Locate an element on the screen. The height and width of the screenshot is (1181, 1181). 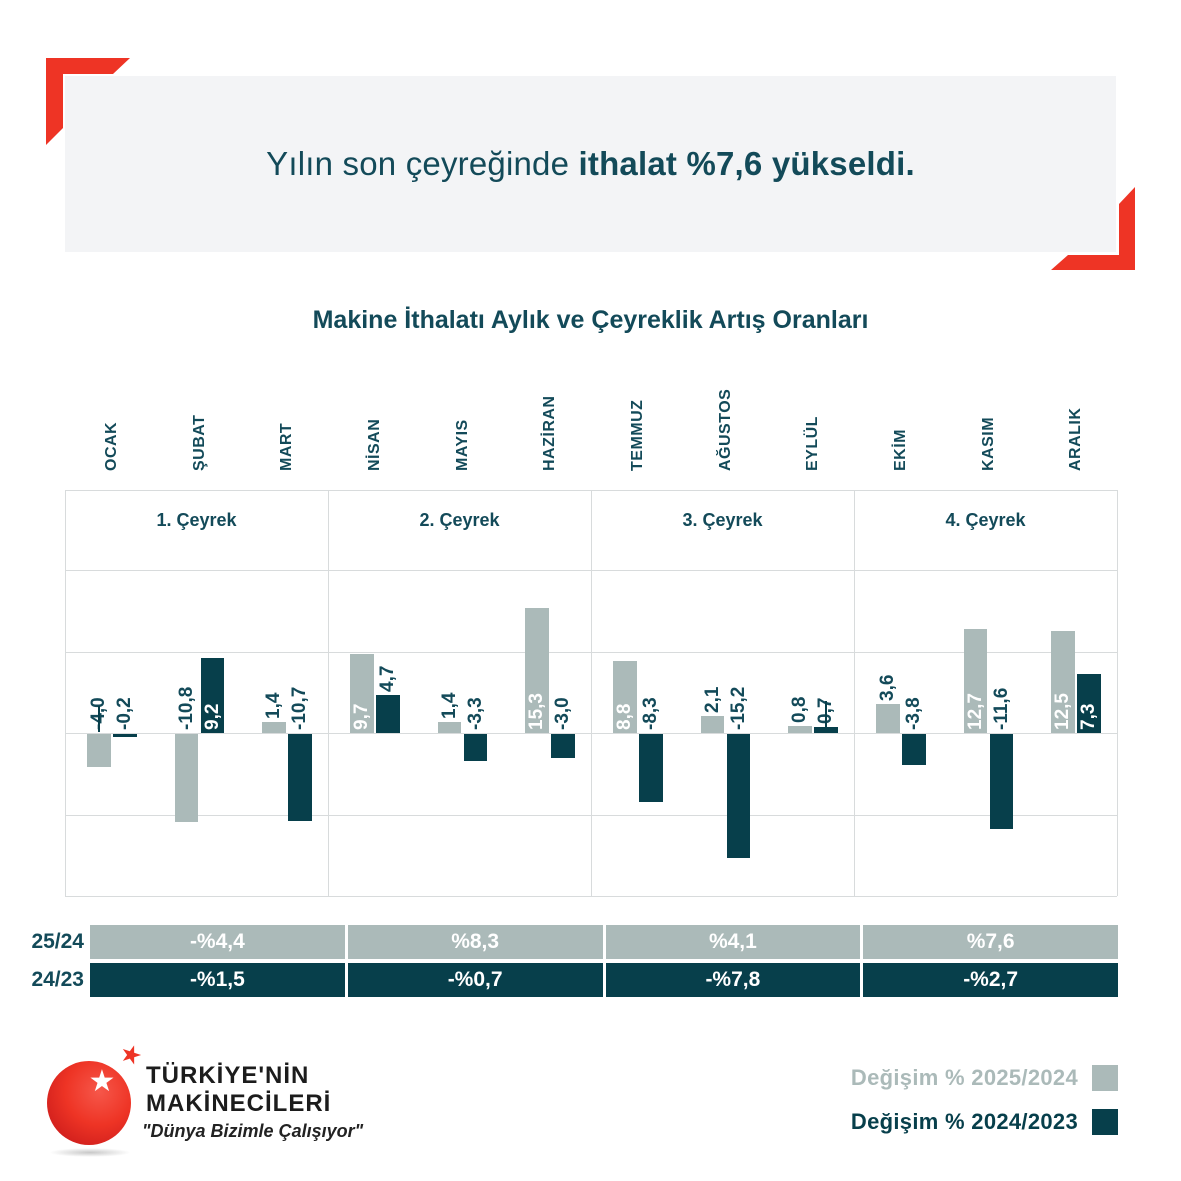
month-label: OCAK is located at coordinates (111, 446).